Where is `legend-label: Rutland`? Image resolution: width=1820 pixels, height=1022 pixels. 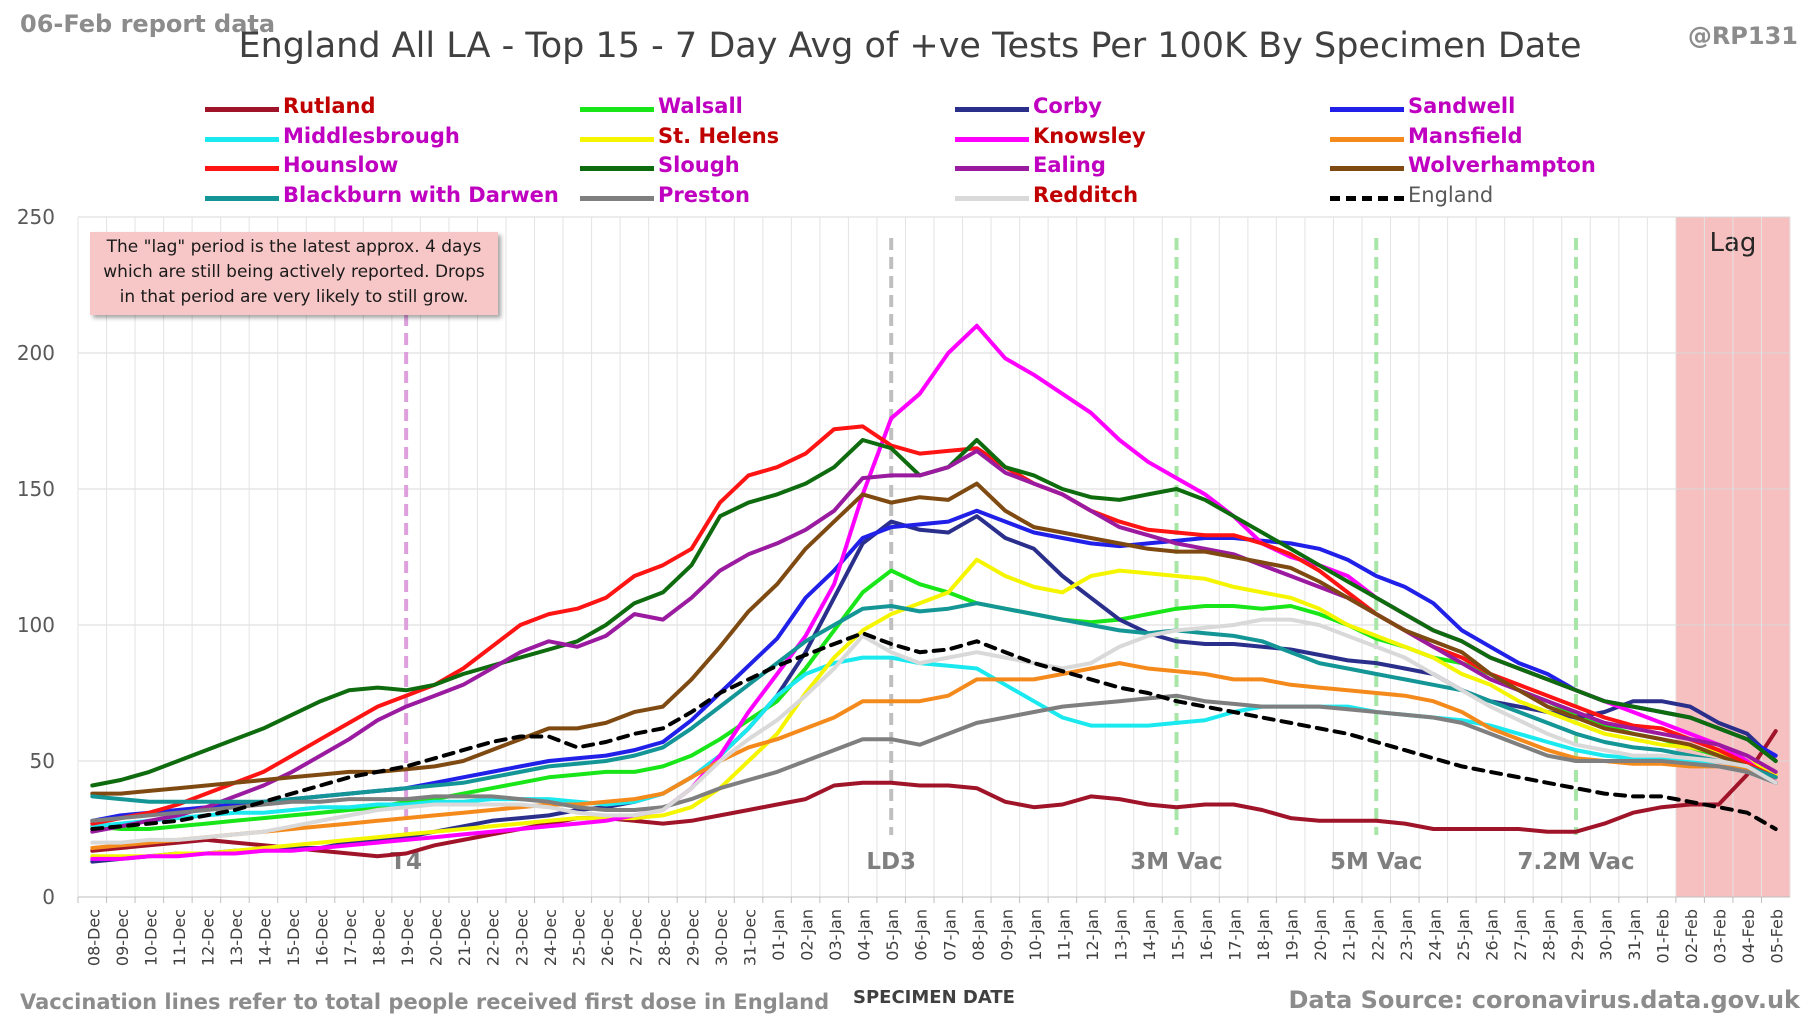
legend-label: Rutland is located at coordinates (329, 106).